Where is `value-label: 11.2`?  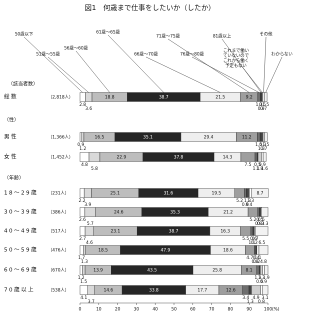 value-label: 11.2 is located at coordinates (247, 138).